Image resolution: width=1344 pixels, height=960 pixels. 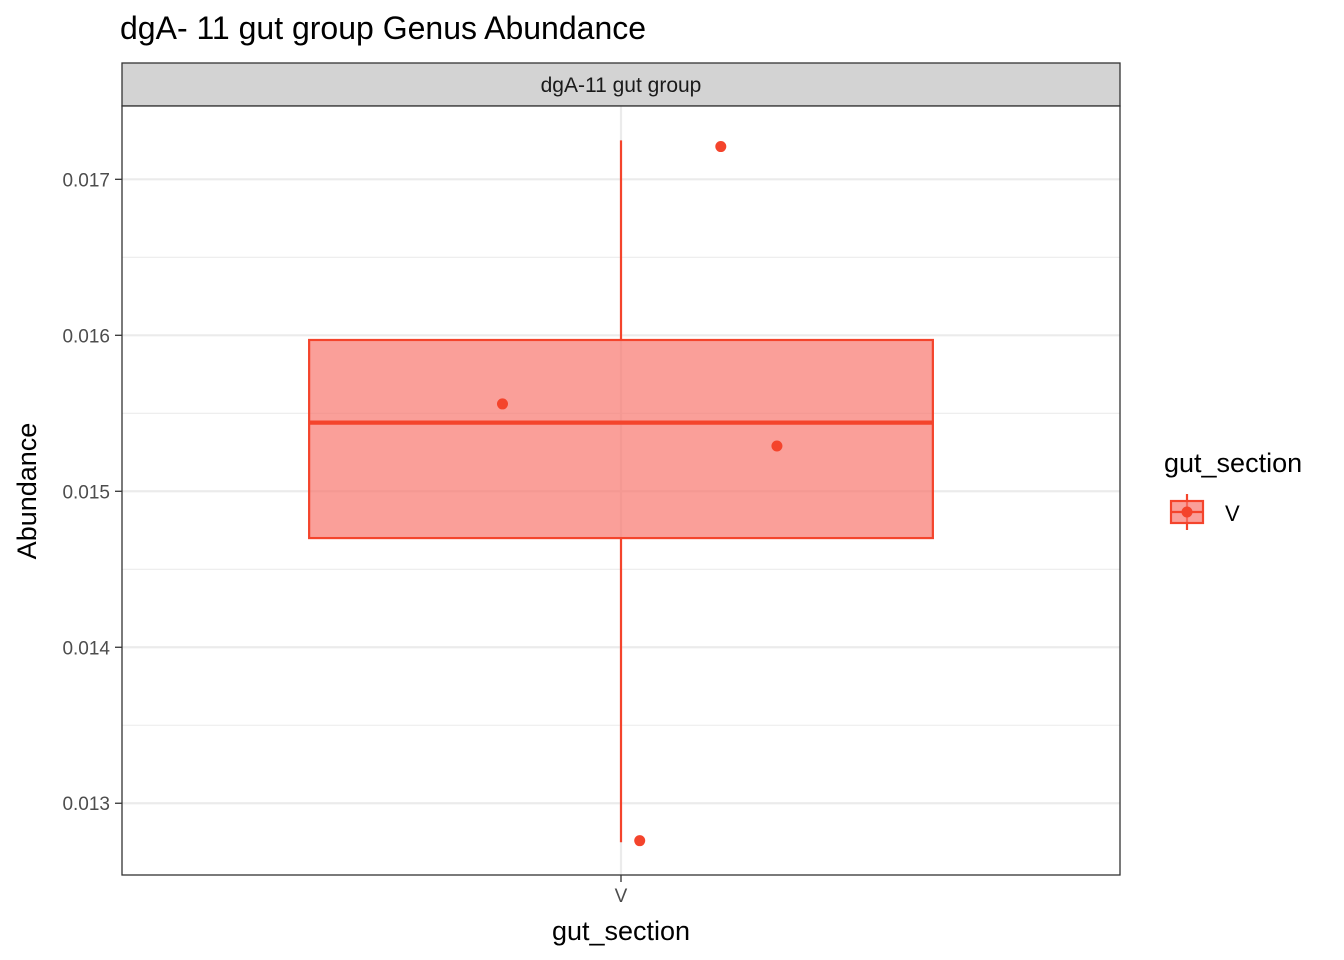 What do you see at coordinates (1232, 513) in the screenshot?
I see `legend-label: V` at bounding box center [1232, 513].